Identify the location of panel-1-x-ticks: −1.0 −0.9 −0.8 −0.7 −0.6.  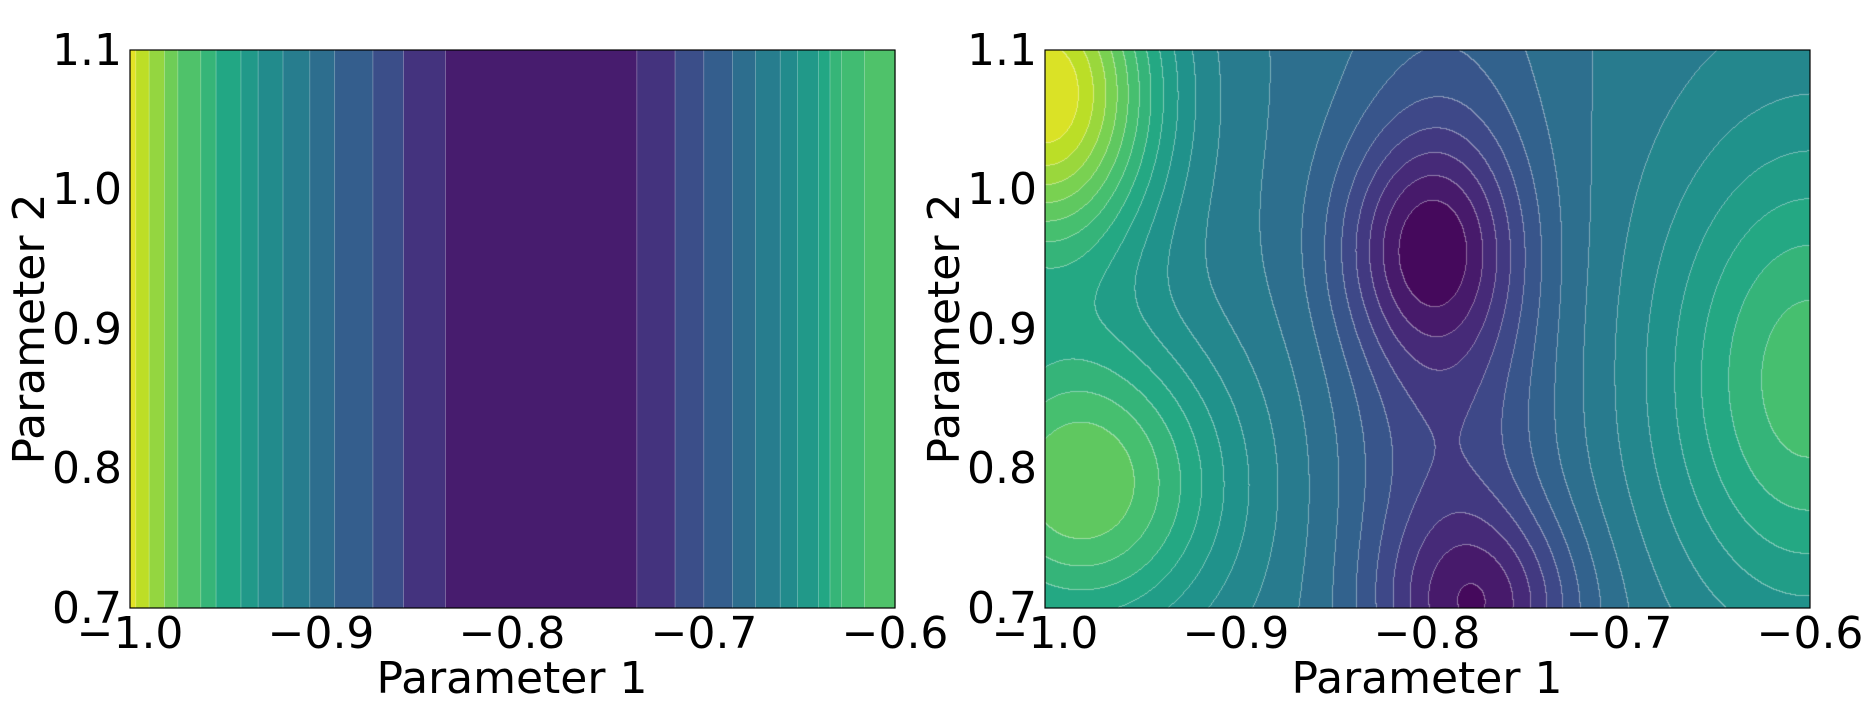
(513, 633).